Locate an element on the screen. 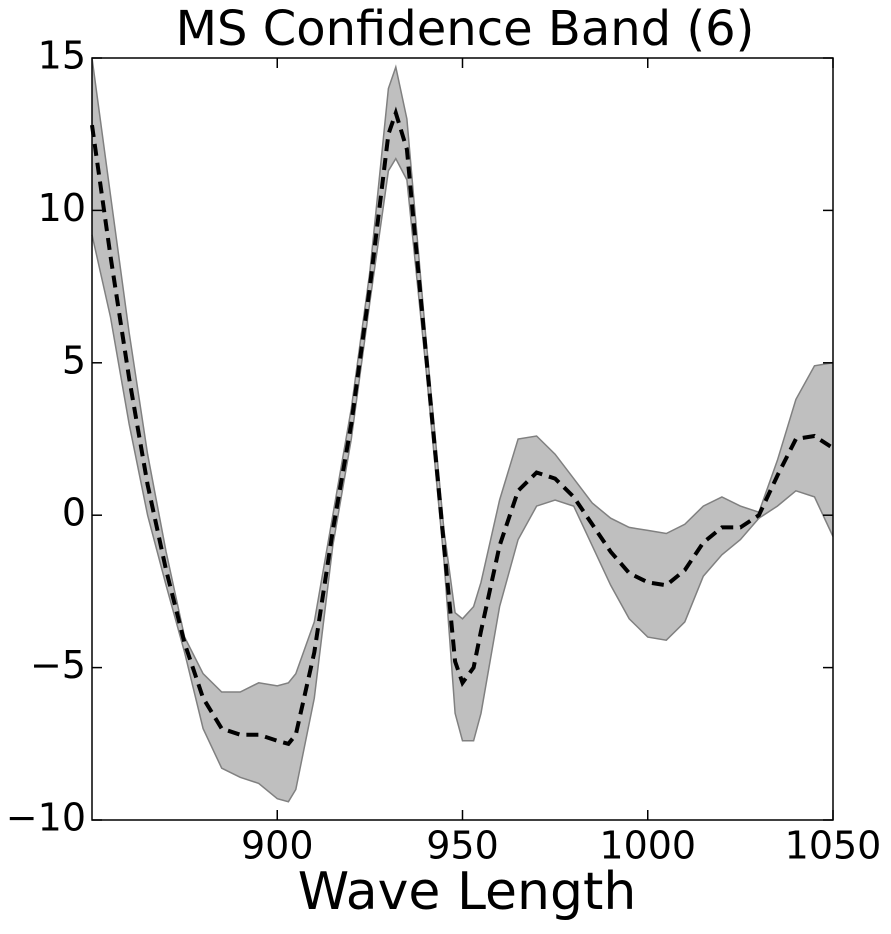  y-tick-label: −10 is located at coordinates (46, 818).